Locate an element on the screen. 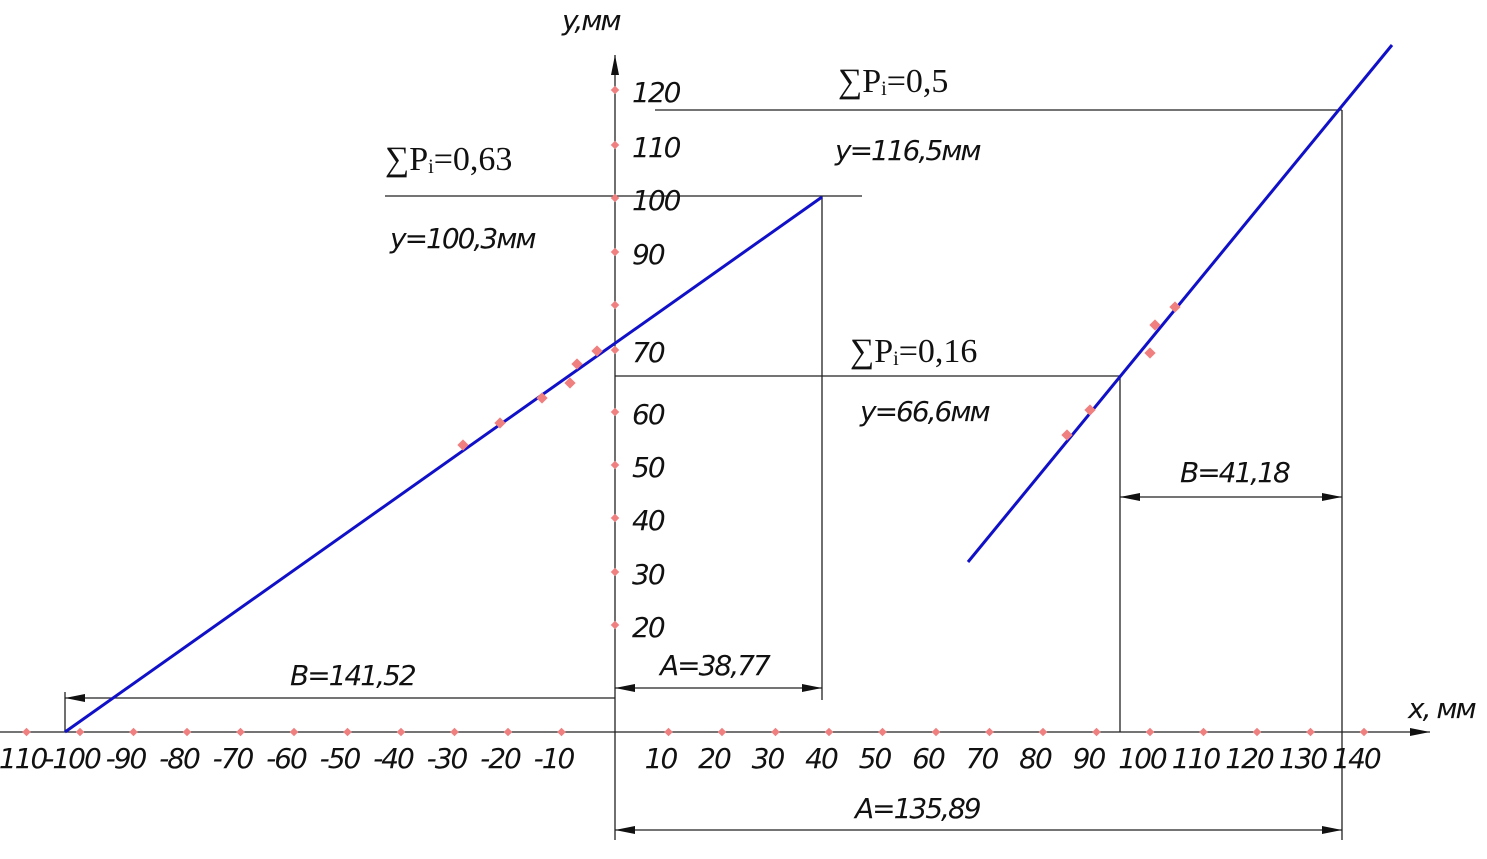 This screenshot has width=1487, height=859. y-tick-label: 50 is located at coordinates (648, 467).